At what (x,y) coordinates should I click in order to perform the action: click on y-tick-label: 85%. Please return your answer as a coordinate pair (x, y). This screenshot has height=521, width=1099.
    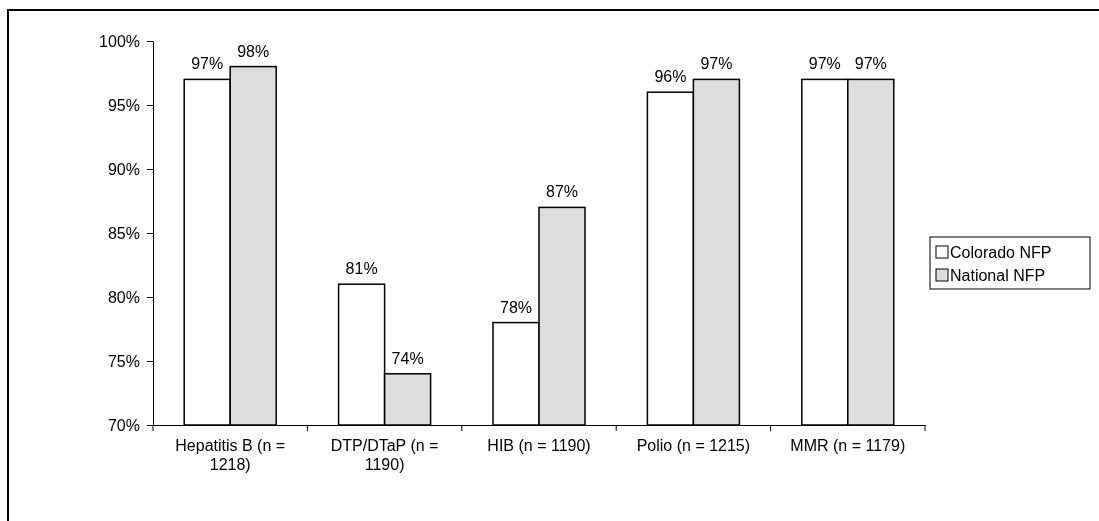
    Looking at the image, I should click on (123, 233).